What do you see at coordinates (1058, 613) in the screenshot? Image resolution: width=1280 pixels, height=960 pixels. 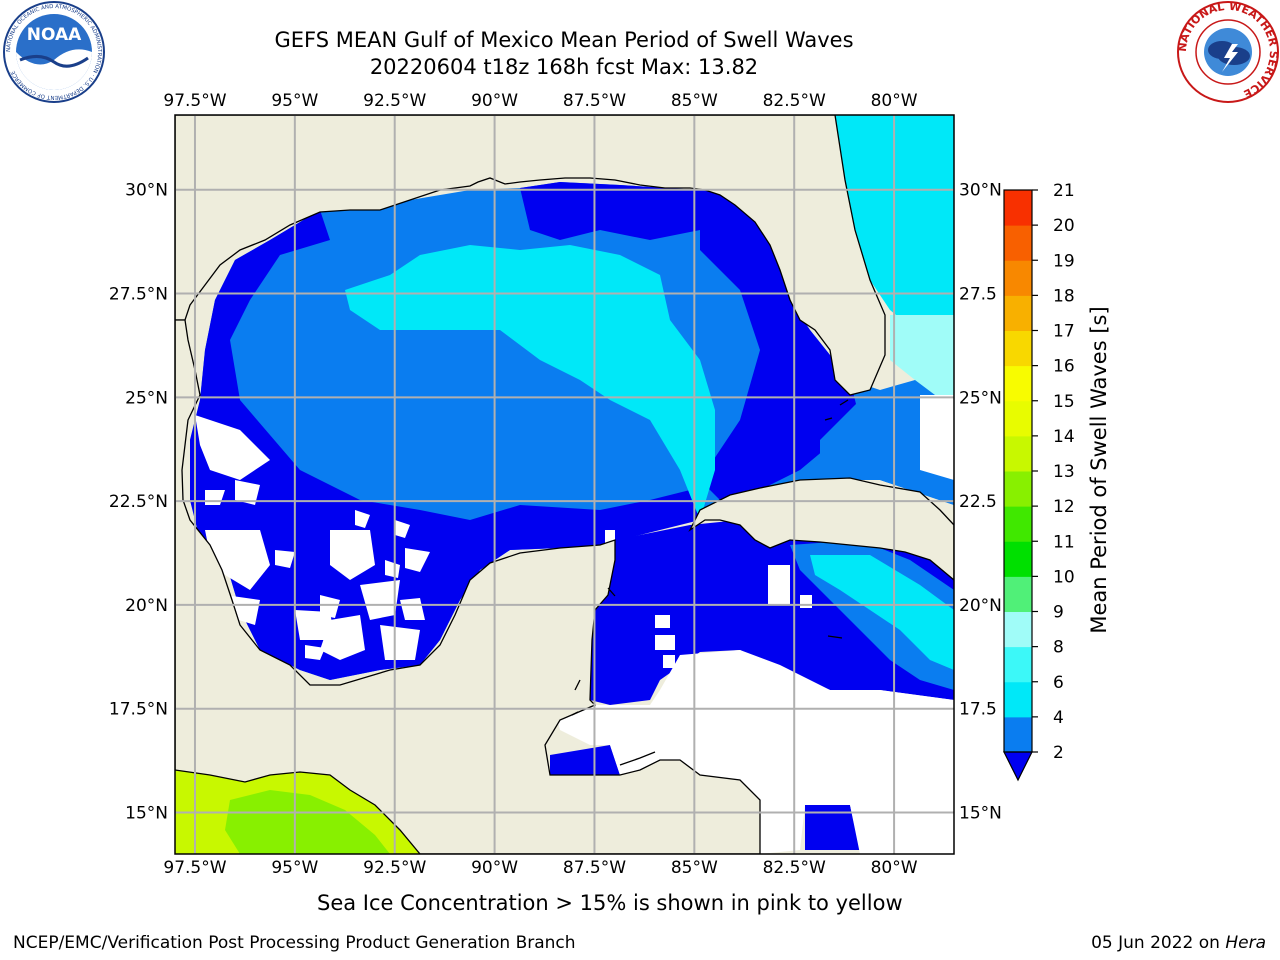 I see `colorbar-tick-label-4: 9` at bounding box center [1058, 613].